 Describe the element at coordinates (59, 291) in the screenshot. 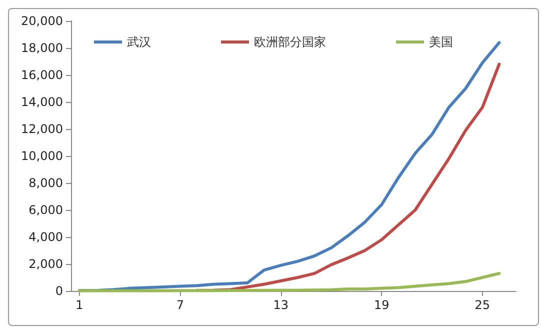

I see `y-tick-label: 0` at that location.